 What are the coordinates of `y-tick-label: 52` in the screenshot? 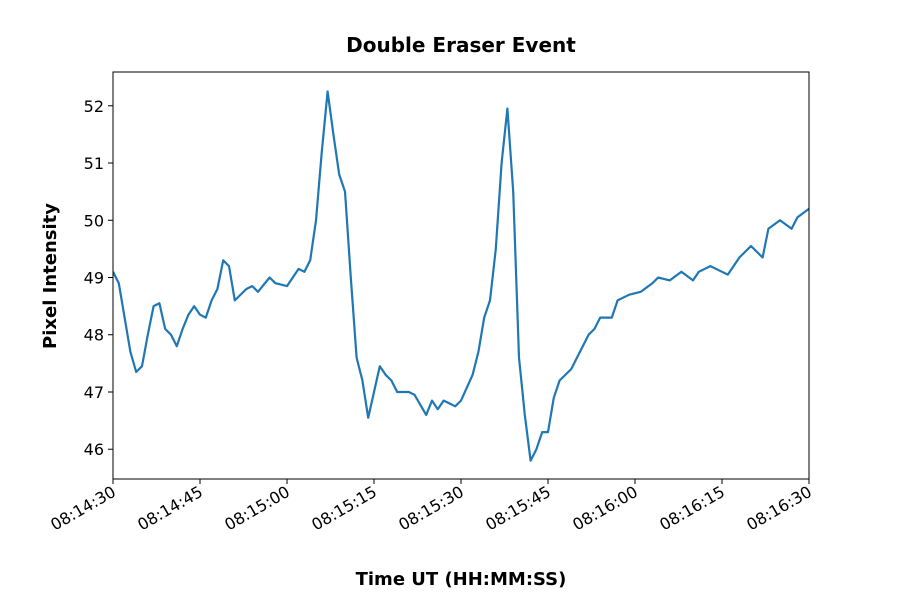 It's located at (94, 106).